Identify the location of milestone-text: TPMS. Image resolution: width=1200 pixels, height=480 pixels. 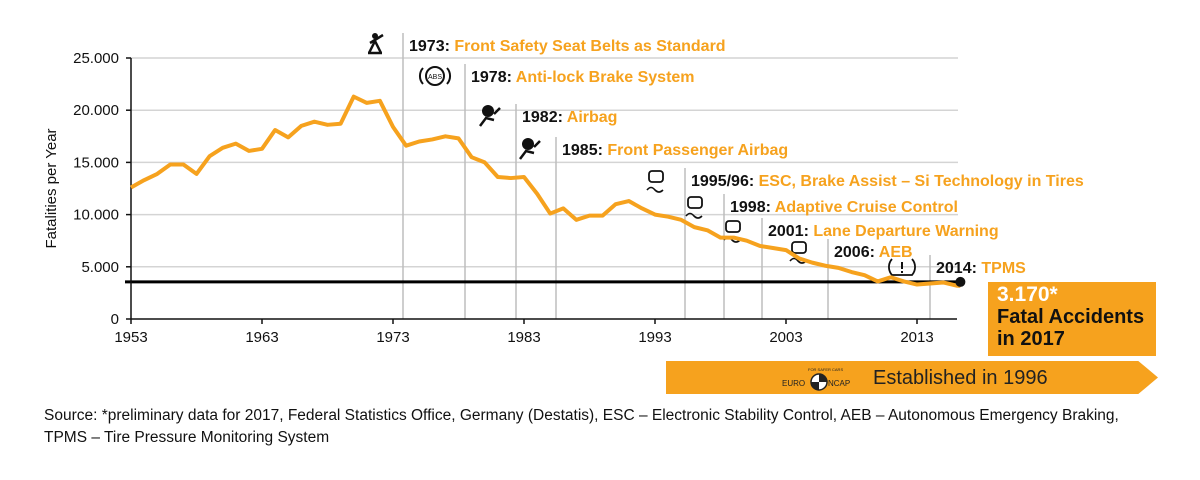
(1003, 268).